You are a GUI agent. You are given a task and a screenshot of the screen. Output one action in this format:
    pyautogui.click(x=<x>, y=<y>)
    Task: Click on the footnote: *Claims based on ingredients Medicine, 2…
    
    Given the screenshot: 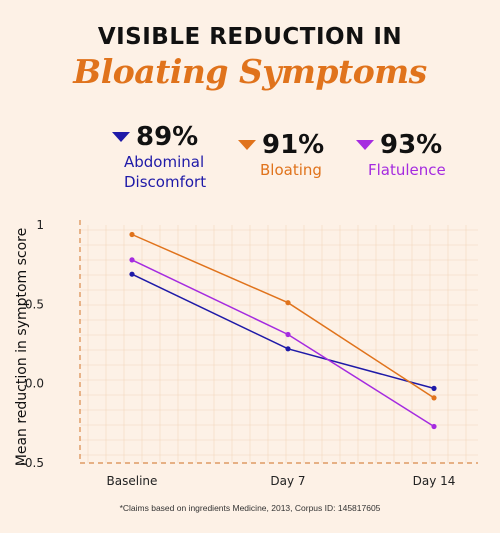 What is the action you would take?
    pyautogui.click(x=250, y=508)
    